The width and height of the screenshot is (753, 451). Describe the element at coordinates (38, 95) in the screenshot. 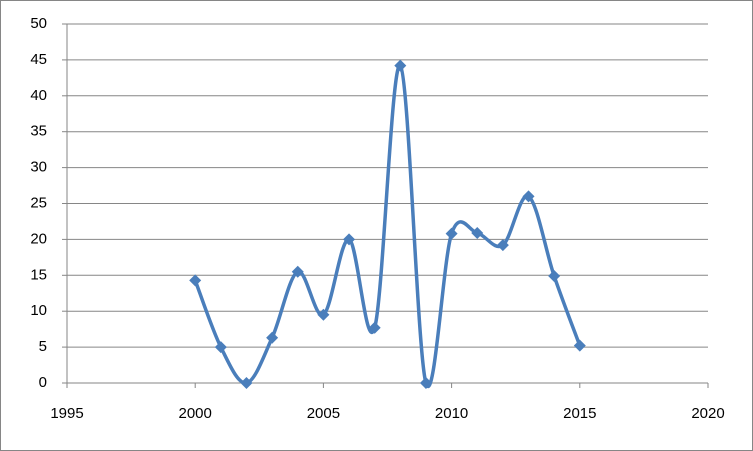

I see `y-tick-label: 40` at that location.